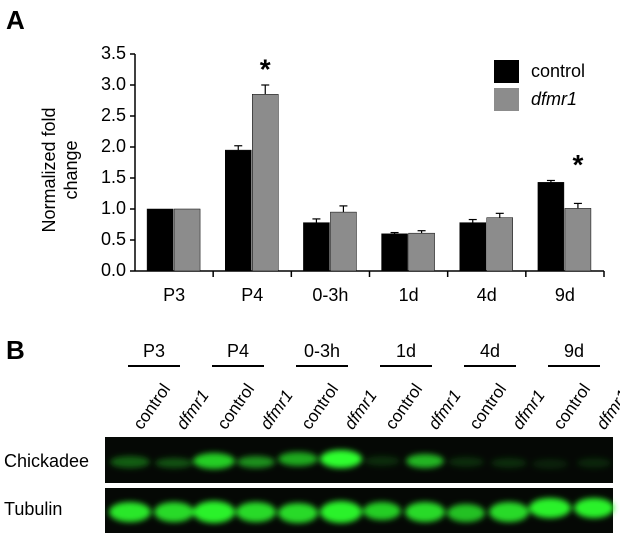  I want to click on y-axis-label: Normalized fold change, so click(60, 170).